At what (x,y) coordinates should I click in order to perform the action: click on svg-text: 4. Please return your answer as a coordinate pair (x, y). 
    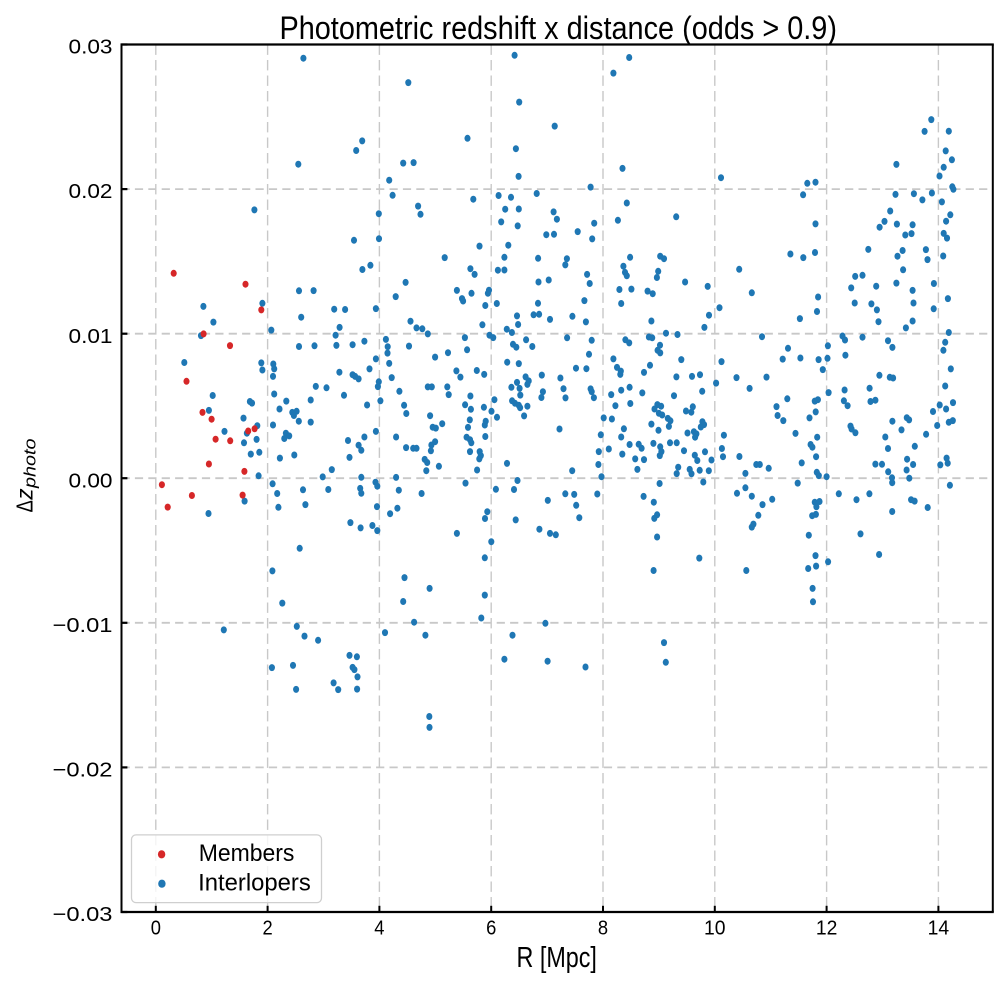
    Looking at the image, I should click on (379, 928).